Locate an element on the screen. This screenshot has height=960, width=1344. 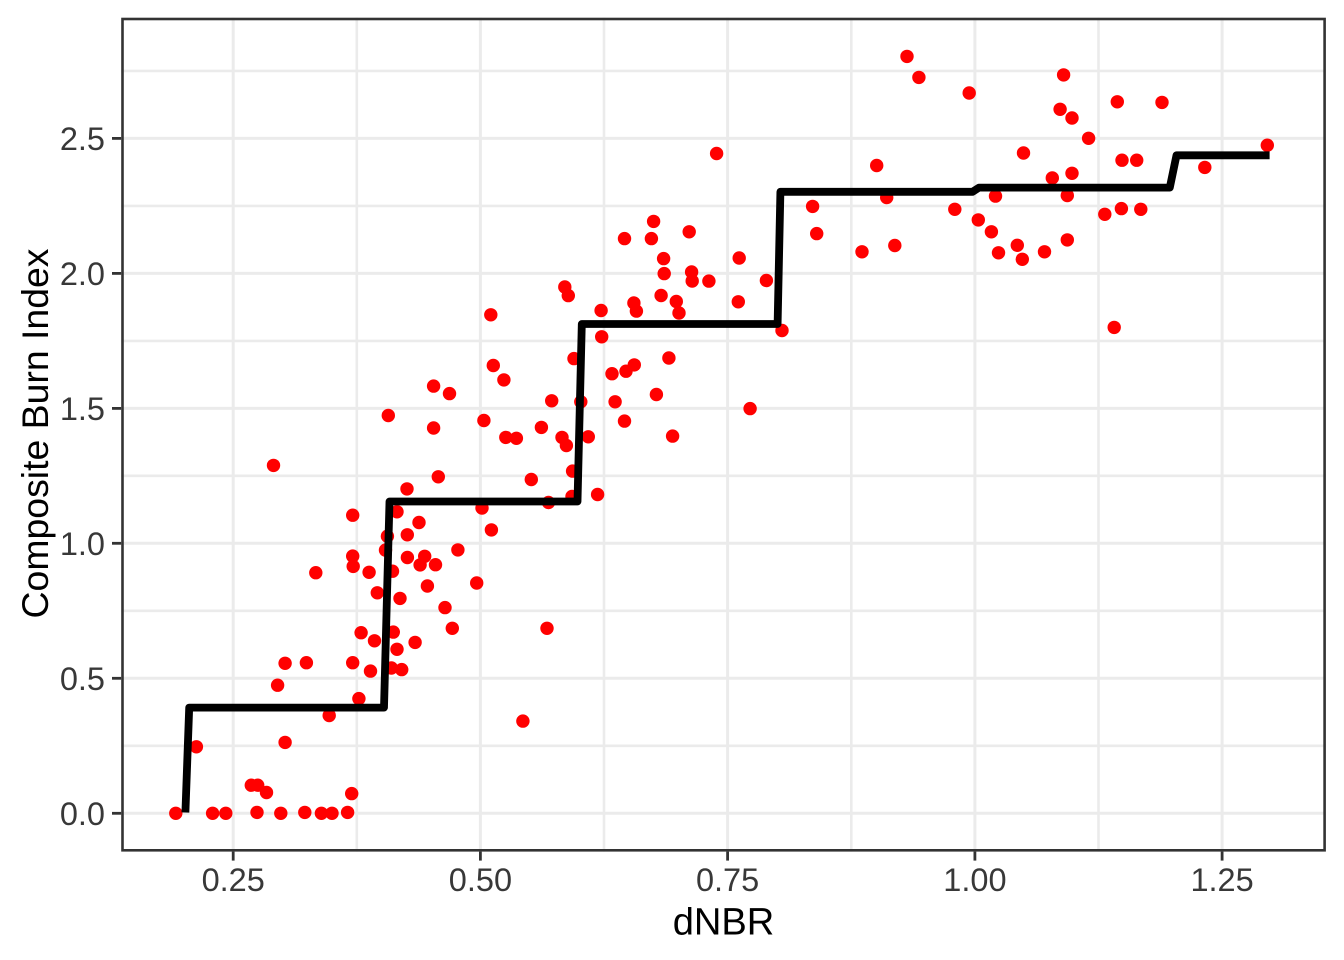
svg-text: 1.00 is located at coordinates (974, 880).